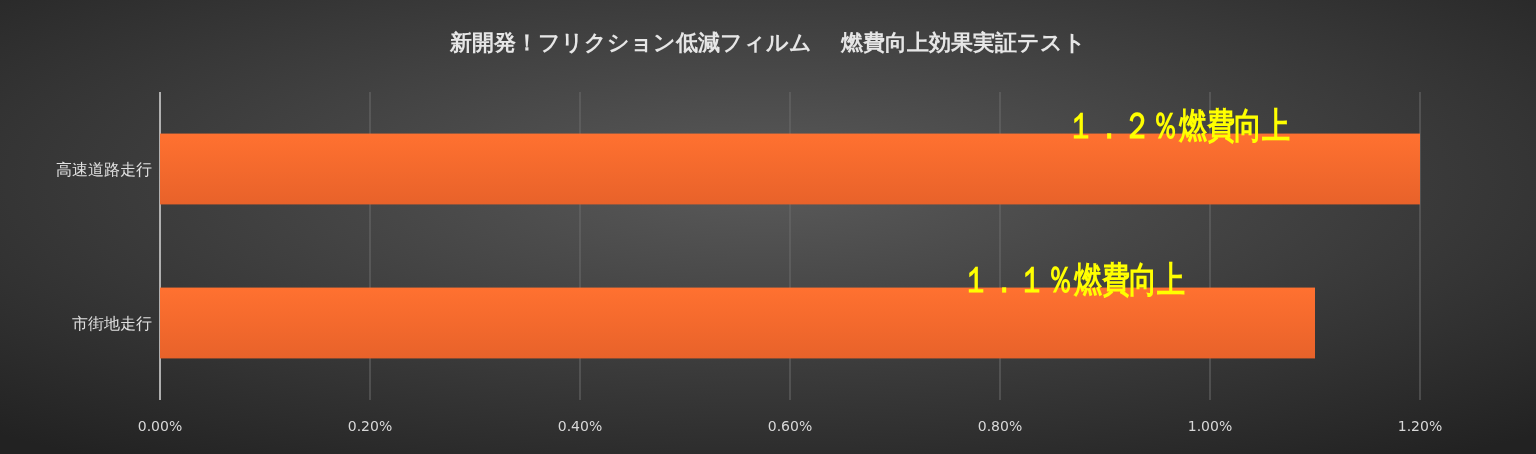  Describe the element at coordinates (160, 426) in the screenshot. I see `x-tick-label: 0.00%` at that location.